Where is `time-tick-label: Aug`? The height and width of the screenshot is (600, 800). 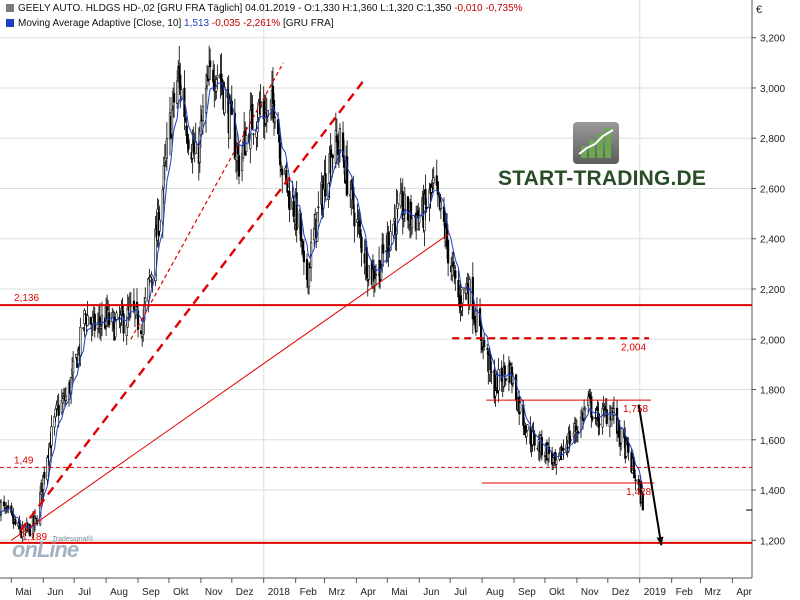 time-tick-label: Aug is located at coordinates (119, 592).